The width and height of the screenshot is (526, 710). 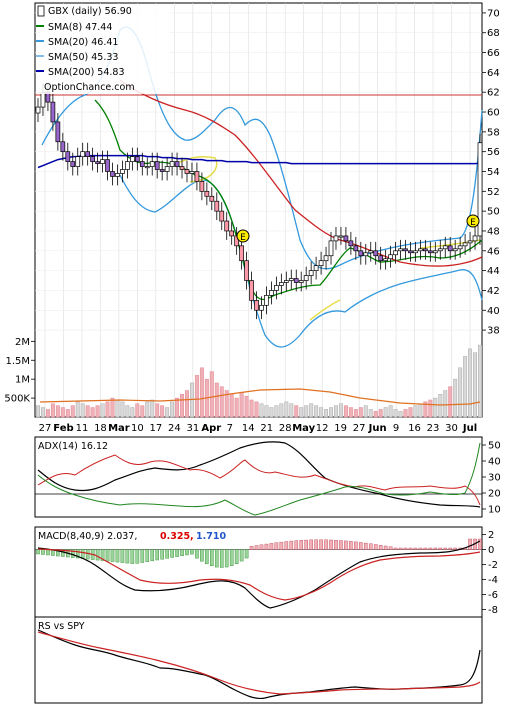 What do you see at coordinates (493, 231) in the screenshot?
I see `price-tick-label: 48` at bounding box center [493, 231].